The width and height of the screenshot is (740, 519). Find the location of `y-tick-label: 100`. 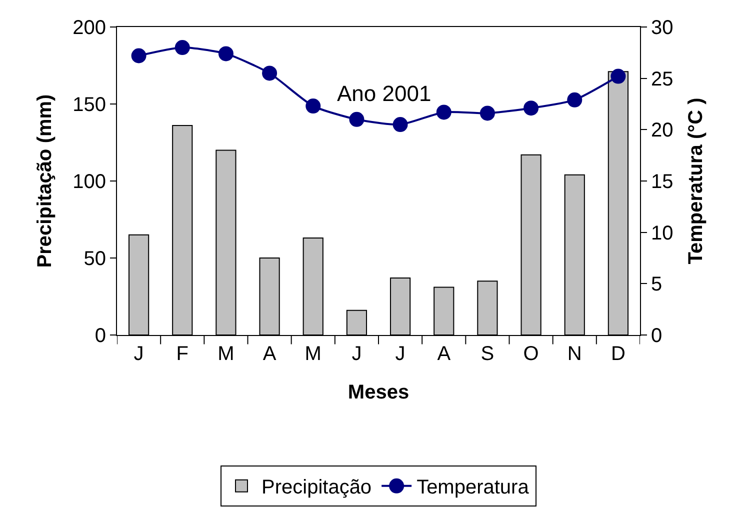

y-tick-label: 100 is located at coordinates (89, 182).